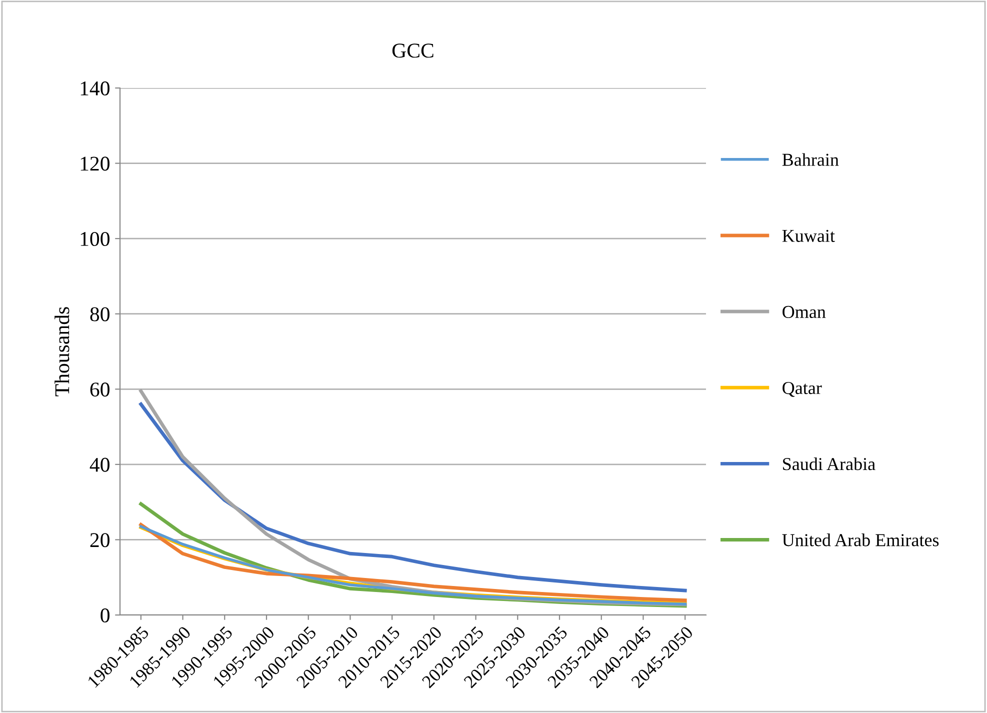 The image size is (987, 713). I want to click on legend-label: Oman, so click(804, 312).